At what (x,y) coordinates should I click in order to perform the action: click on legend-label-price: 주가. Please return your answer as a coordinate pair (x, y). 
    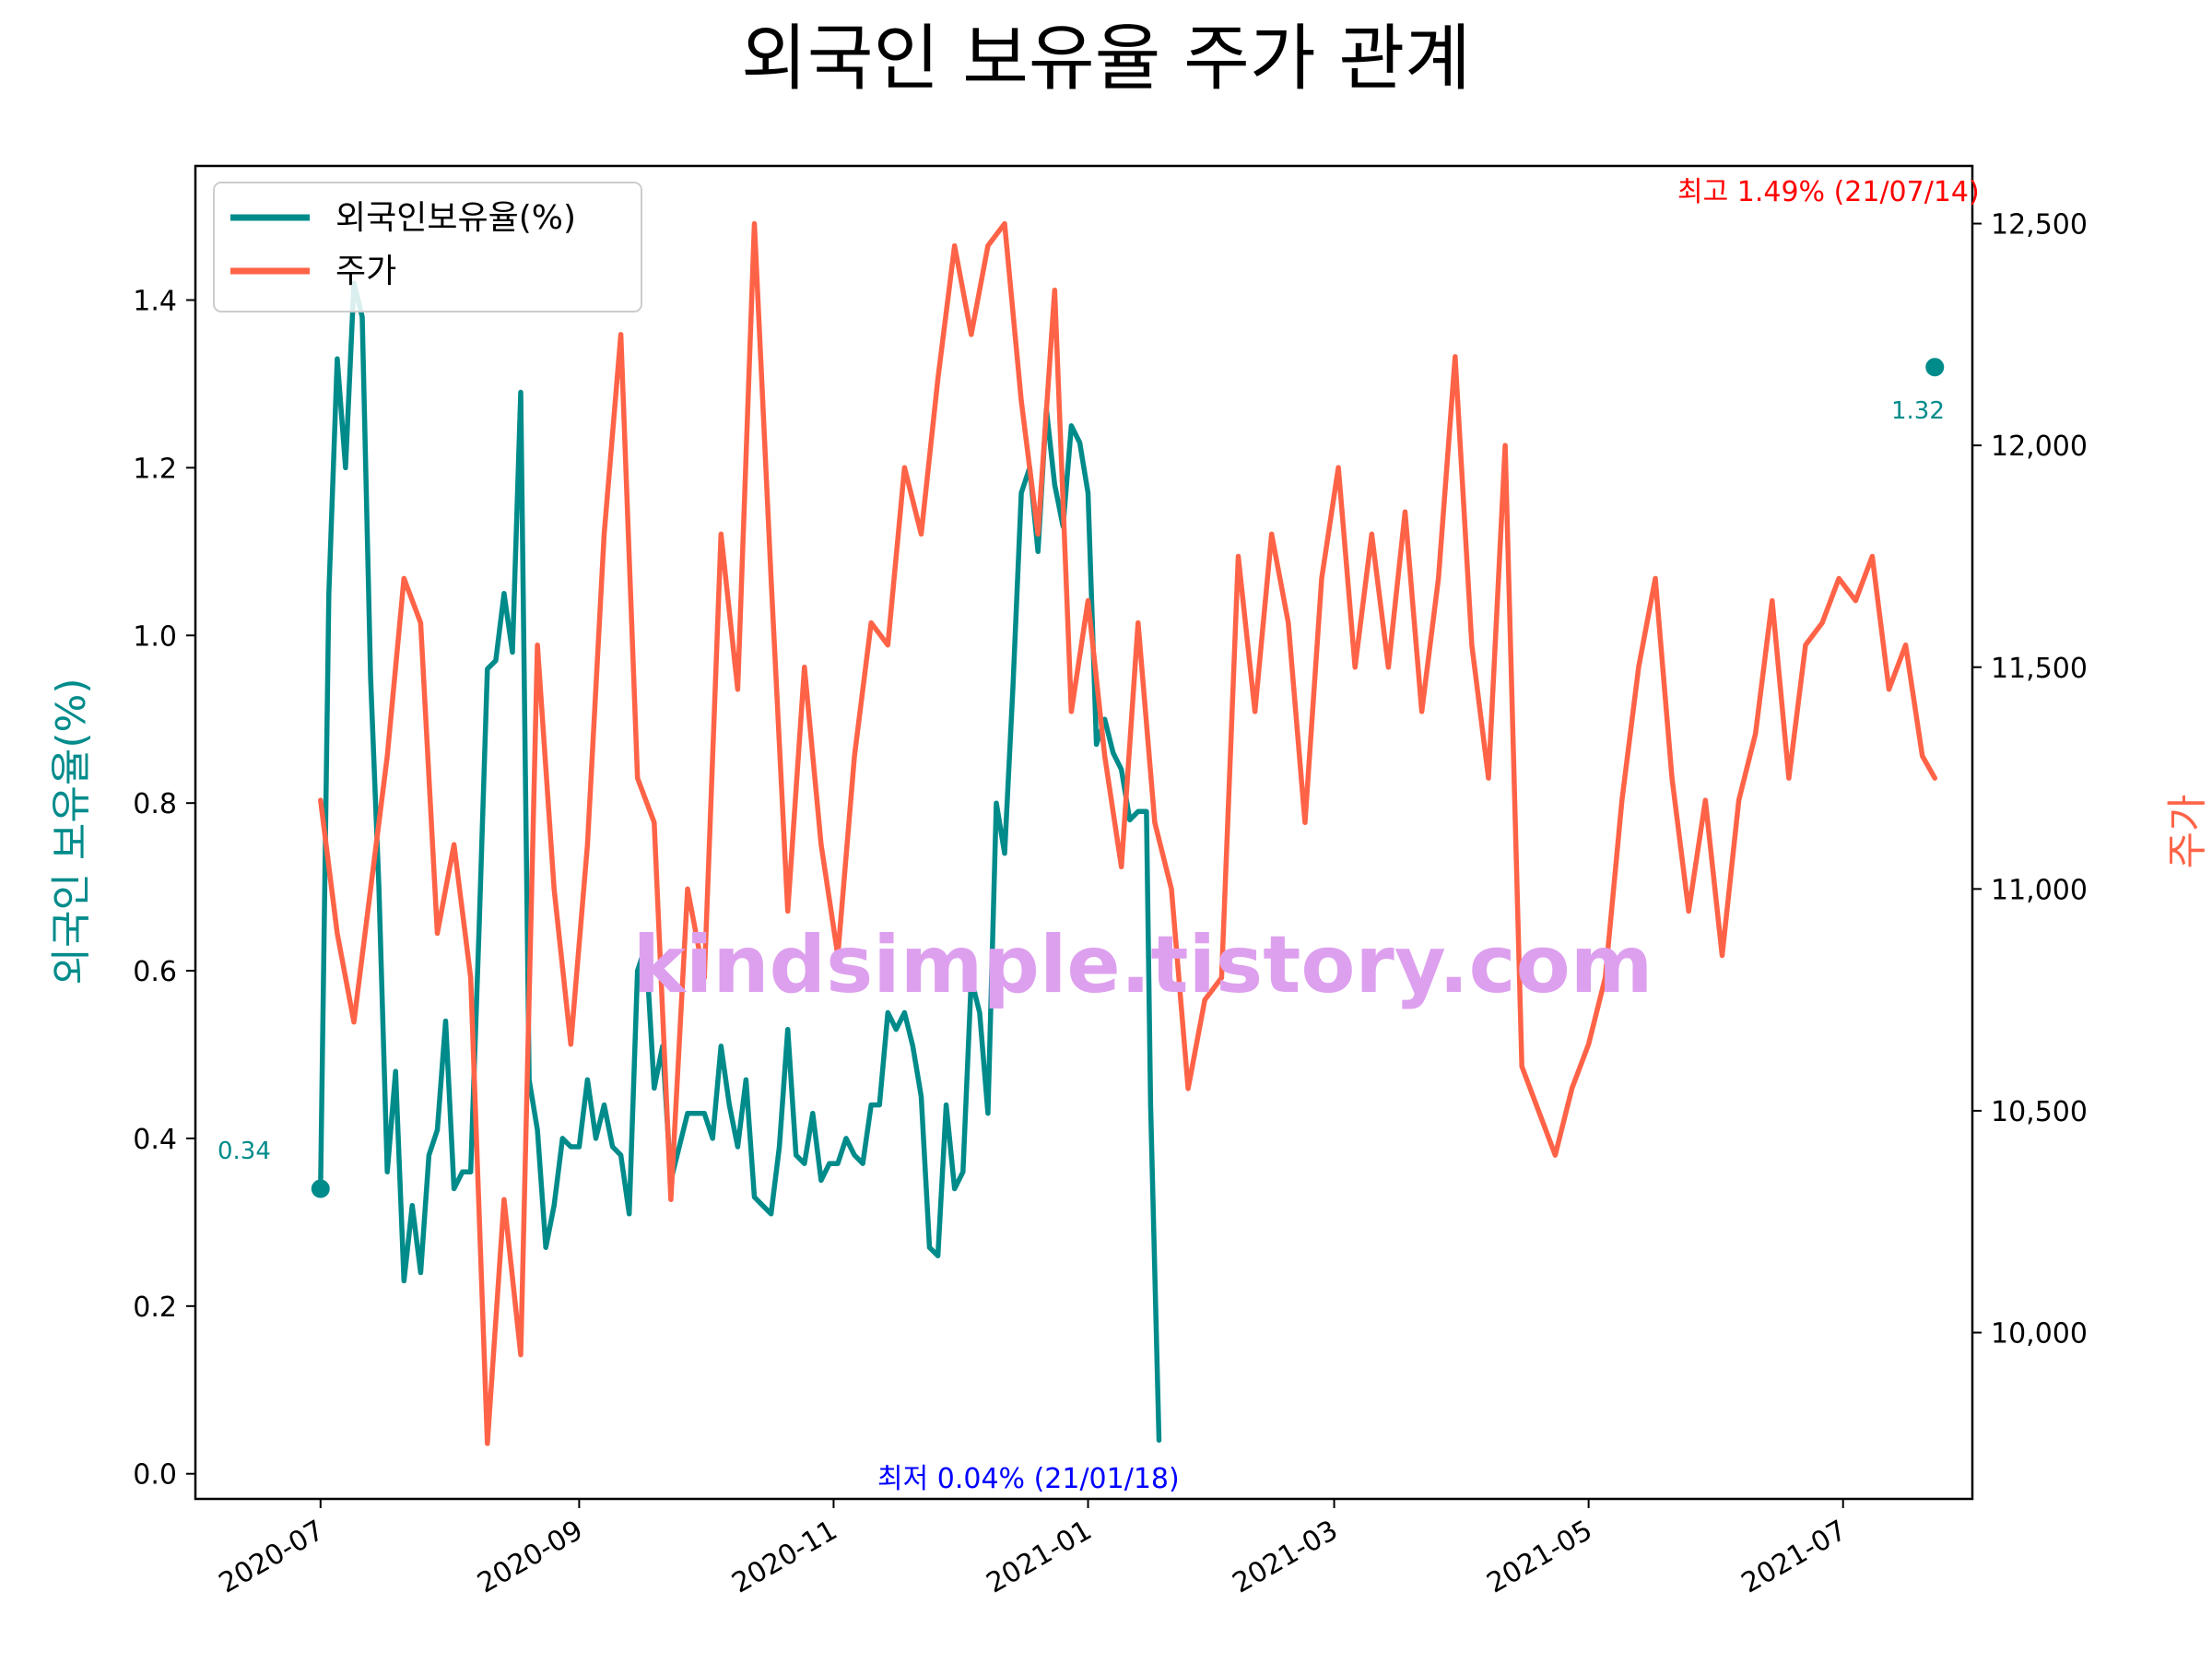
    Looking at the image, I should click on (365, 271).